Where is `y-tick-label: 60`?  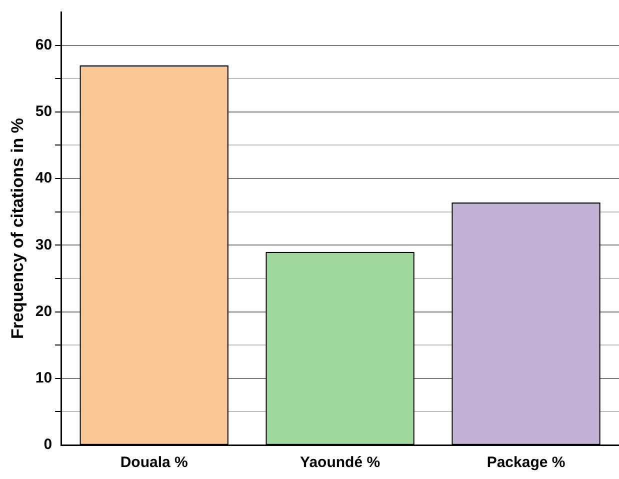 y-tick-label: 60 is located at coordinates (43, 45).